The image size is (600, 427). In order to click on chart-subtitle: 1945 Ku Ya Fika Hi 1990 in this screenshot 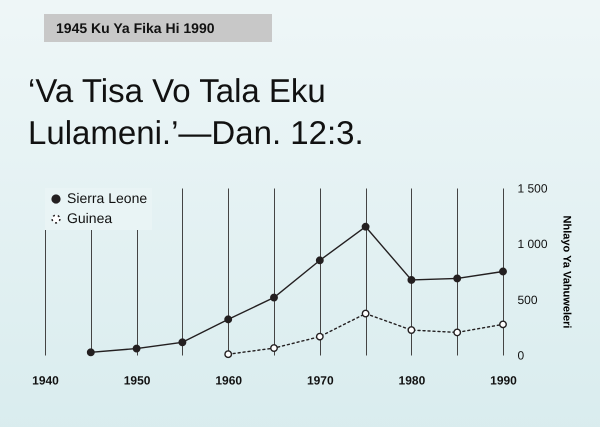, I will do `click(158, 28)`.